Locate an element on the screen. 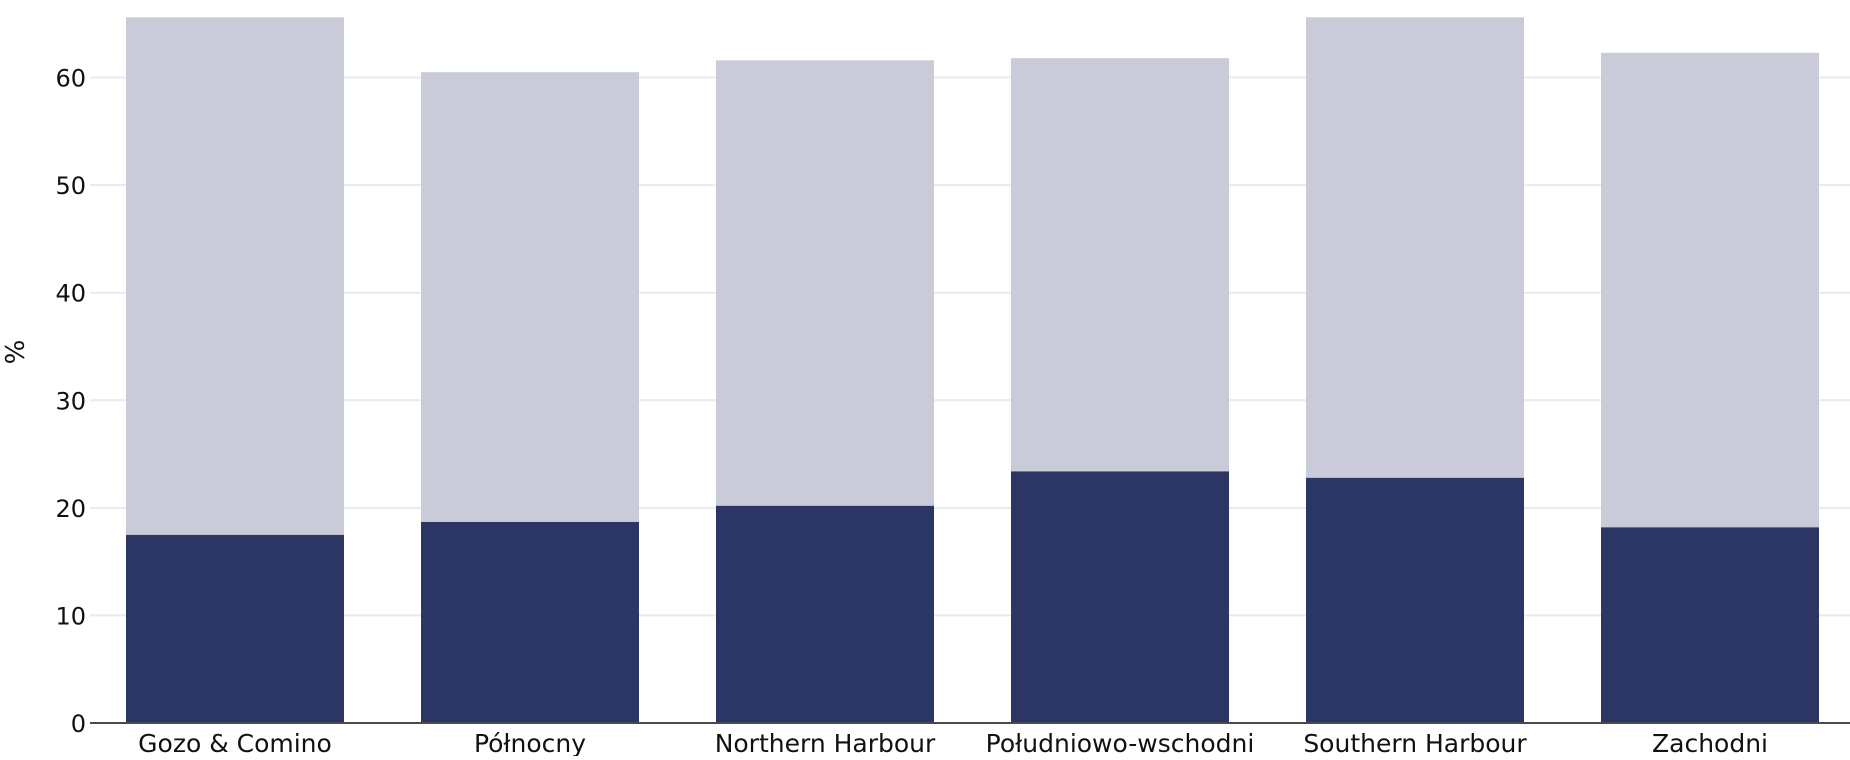  x-tick-label: Northern Harbour is located at coordinates (825, 742).